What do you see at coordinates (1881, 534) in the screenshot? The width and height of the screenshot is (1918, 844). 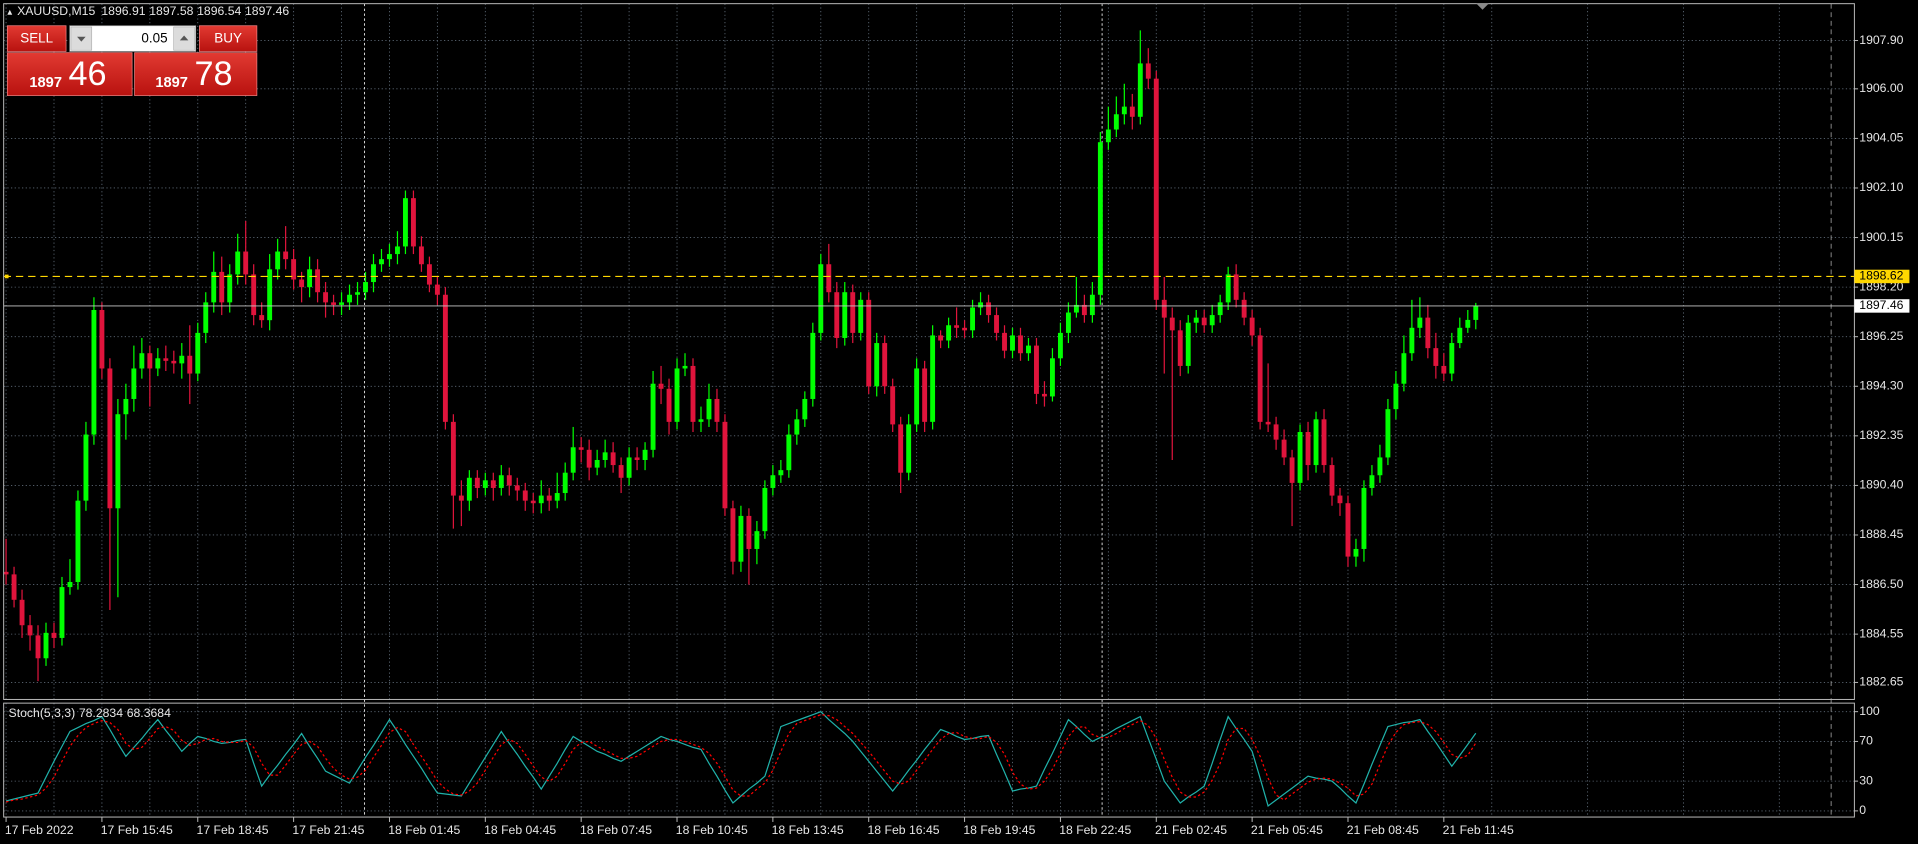 I see `y-tick-label: 1888.45` at bounding box center [1881, 534].